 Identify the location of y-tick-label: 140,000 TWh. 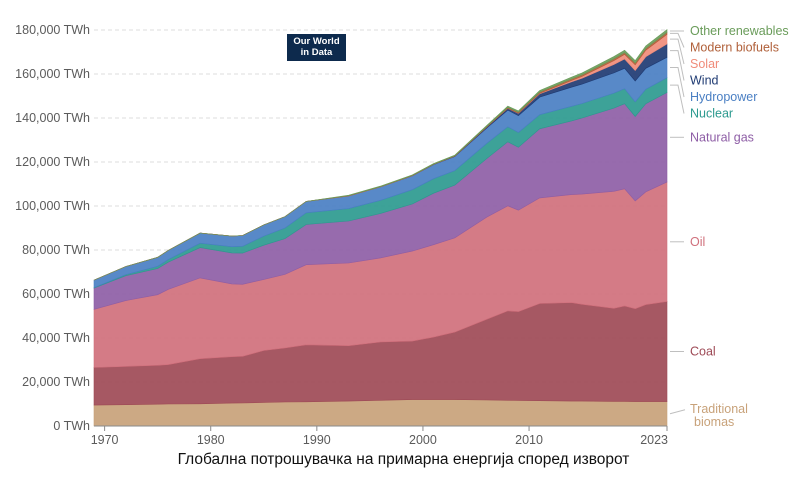
(52, 118).